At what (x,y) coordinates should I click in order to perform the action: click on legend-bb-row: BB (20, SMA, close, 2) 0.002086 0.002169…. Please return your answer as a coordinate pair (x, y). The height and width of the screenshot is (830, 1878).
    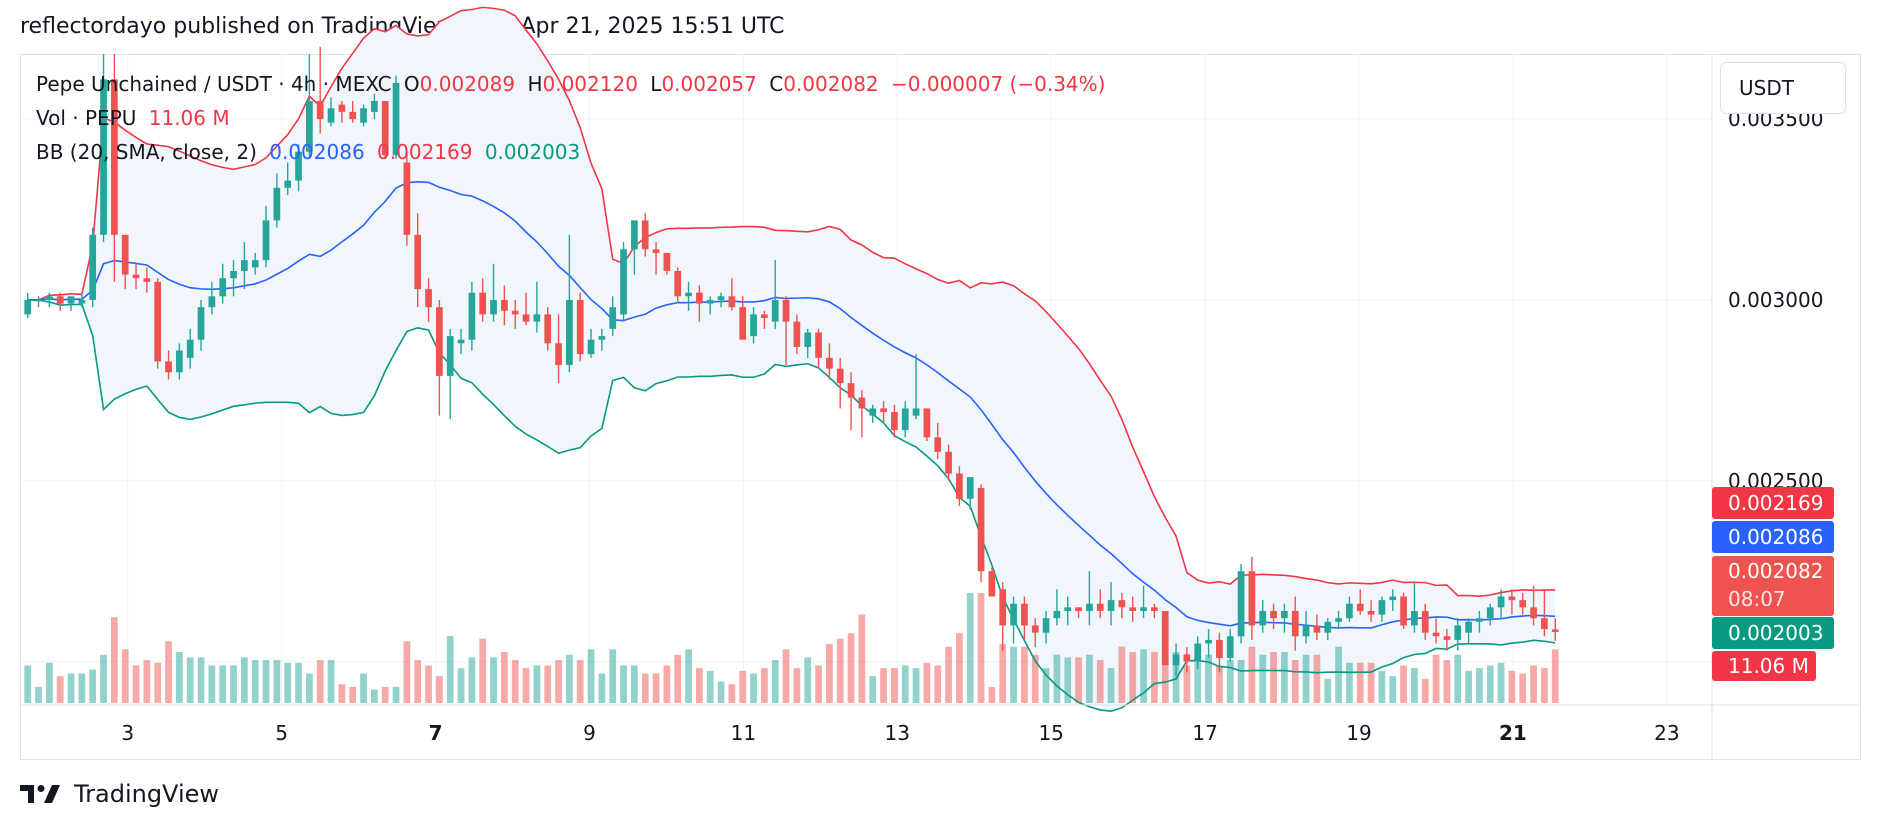
    Looking at the image, I should click on (311, 152).